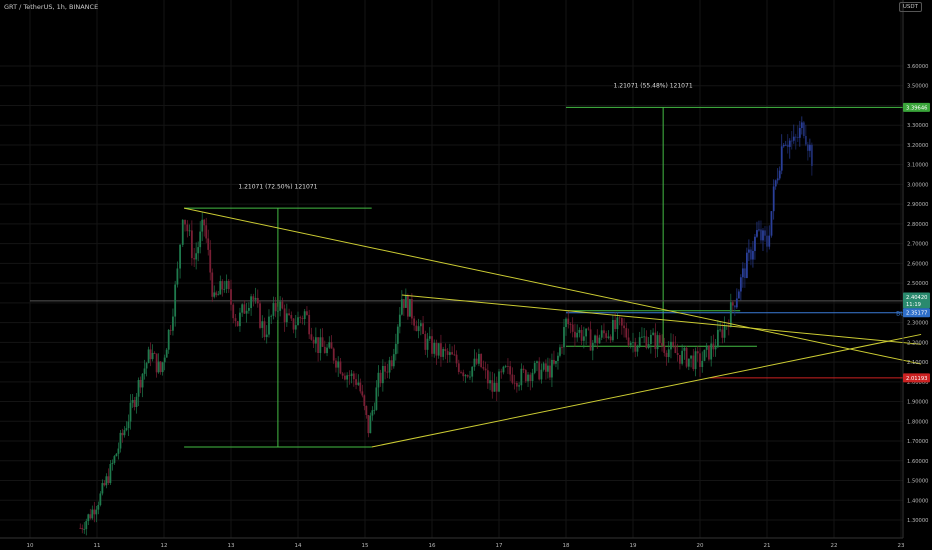 The height and width of the screenshot is (550, 932). What do you see at coordinates (917, 442) in the screenshot?
I see `y-tick-label: 1.70000` at bounding box center [917, 442].